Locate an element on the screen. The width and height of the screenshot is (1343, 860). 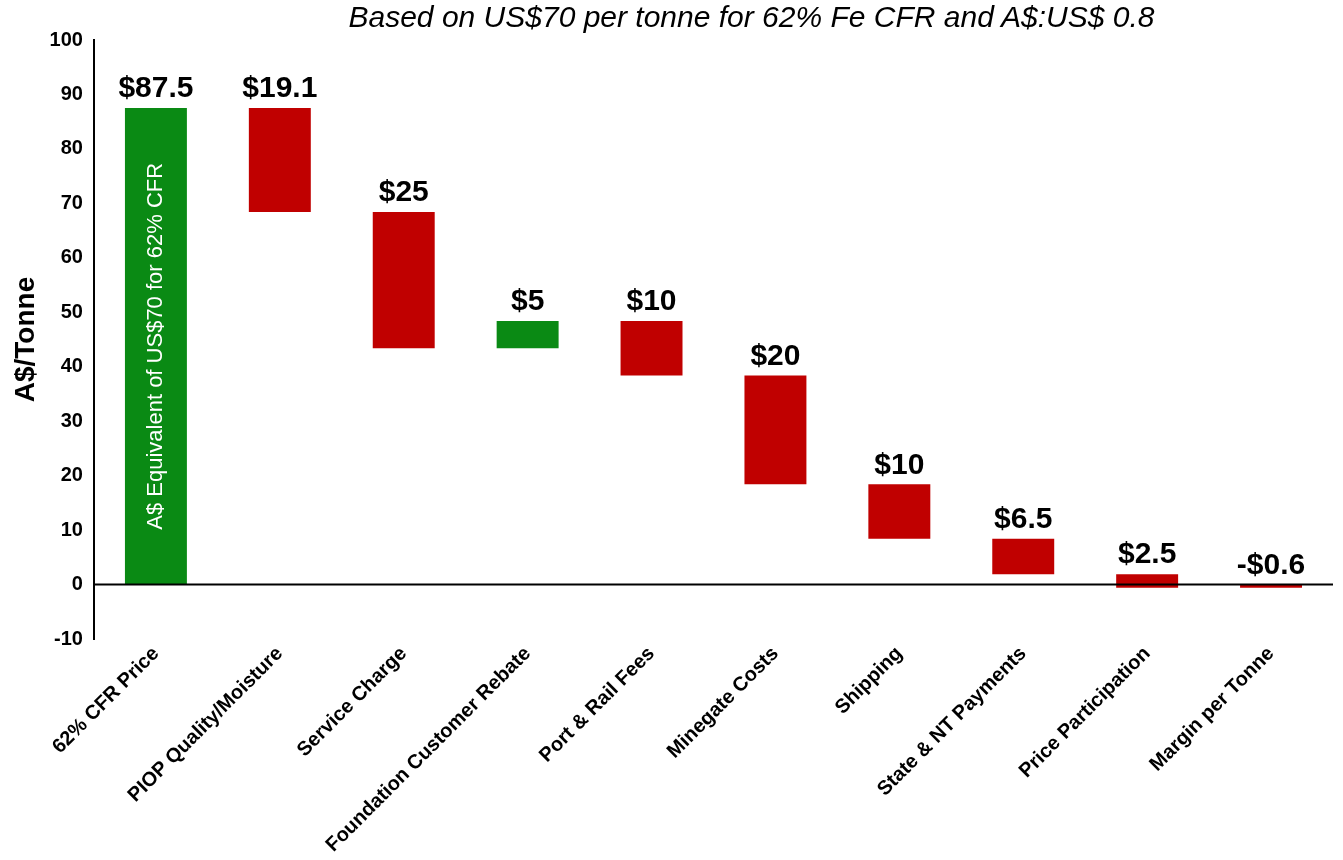
y-axis-title: A$/Tonne is located at coordinates (24, 339).